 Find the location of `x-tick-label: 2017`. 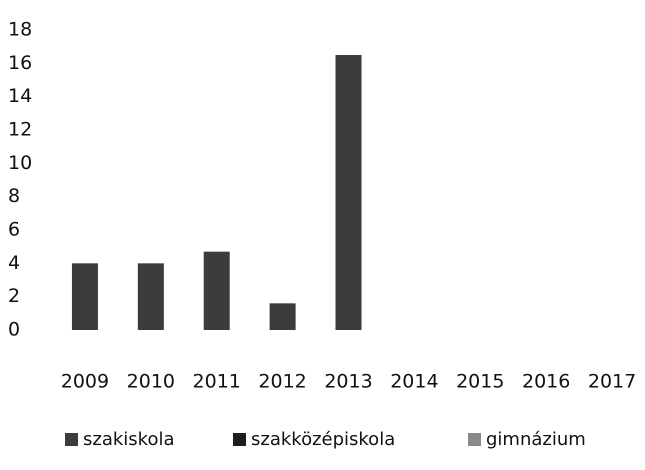

x-tick-label: 2017 is located at coordinates (612, 382).